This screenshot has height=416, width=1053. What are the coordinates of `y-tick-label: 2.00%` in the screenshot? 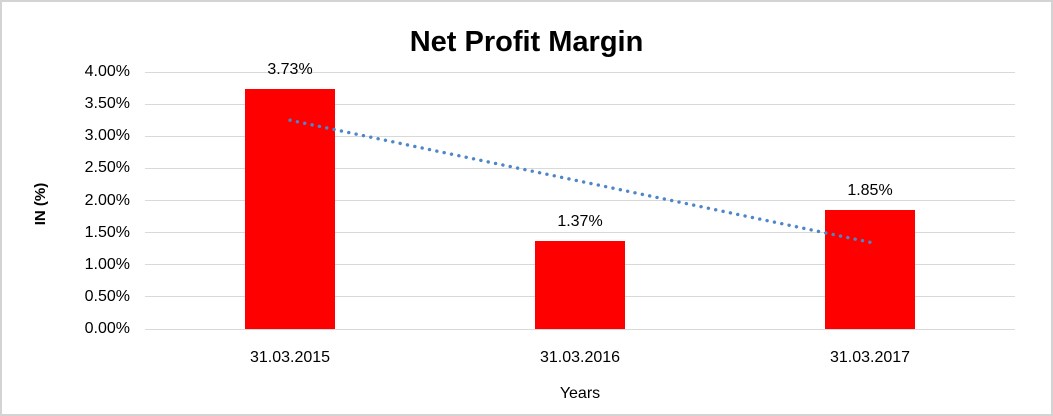 It's located at (107, 200).